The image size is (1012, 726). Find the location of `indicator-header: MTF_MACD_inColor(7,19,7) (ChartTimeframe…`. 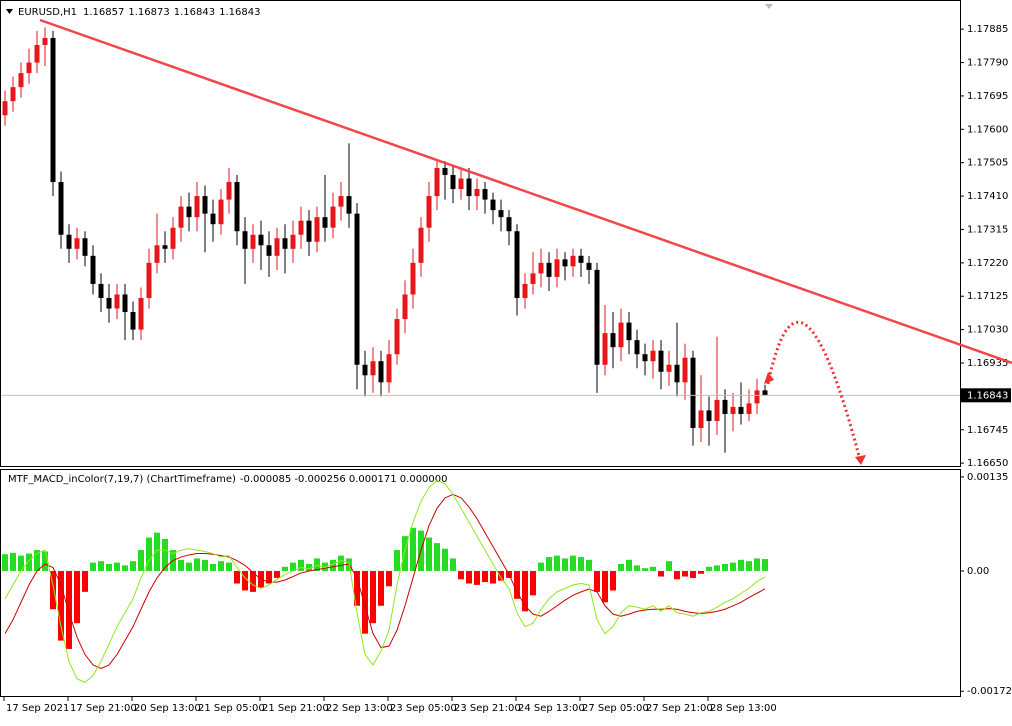

indicator-header: MTF_MACD_inColor(7,19,7) (ChartTimeframe… is located at coordinates (228, 479).